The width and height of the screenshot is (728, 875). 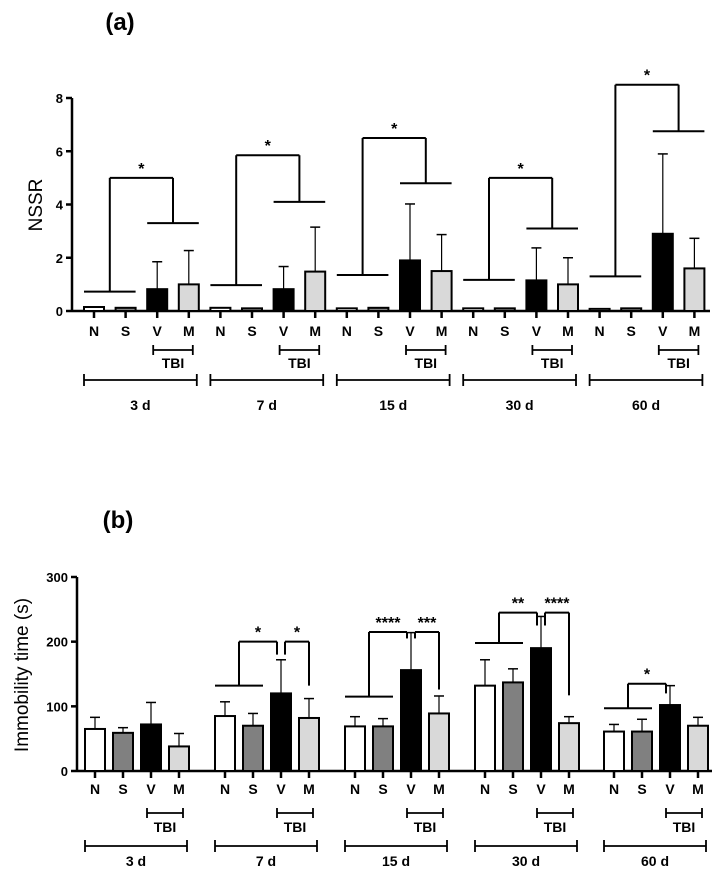 What do you see at coordinates (518, 604) in the screenshot?
I see `significance-label: **` at bounding box center [518, 604].